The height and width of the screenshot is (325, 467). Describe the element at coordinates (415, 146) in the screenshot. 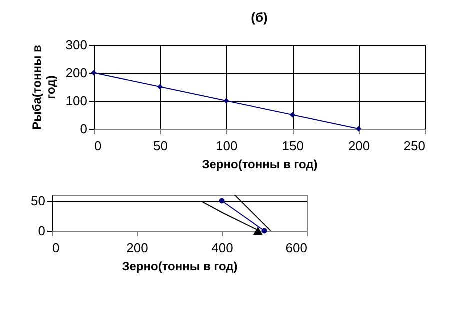

I see `x-tick-label: 250` at that location.